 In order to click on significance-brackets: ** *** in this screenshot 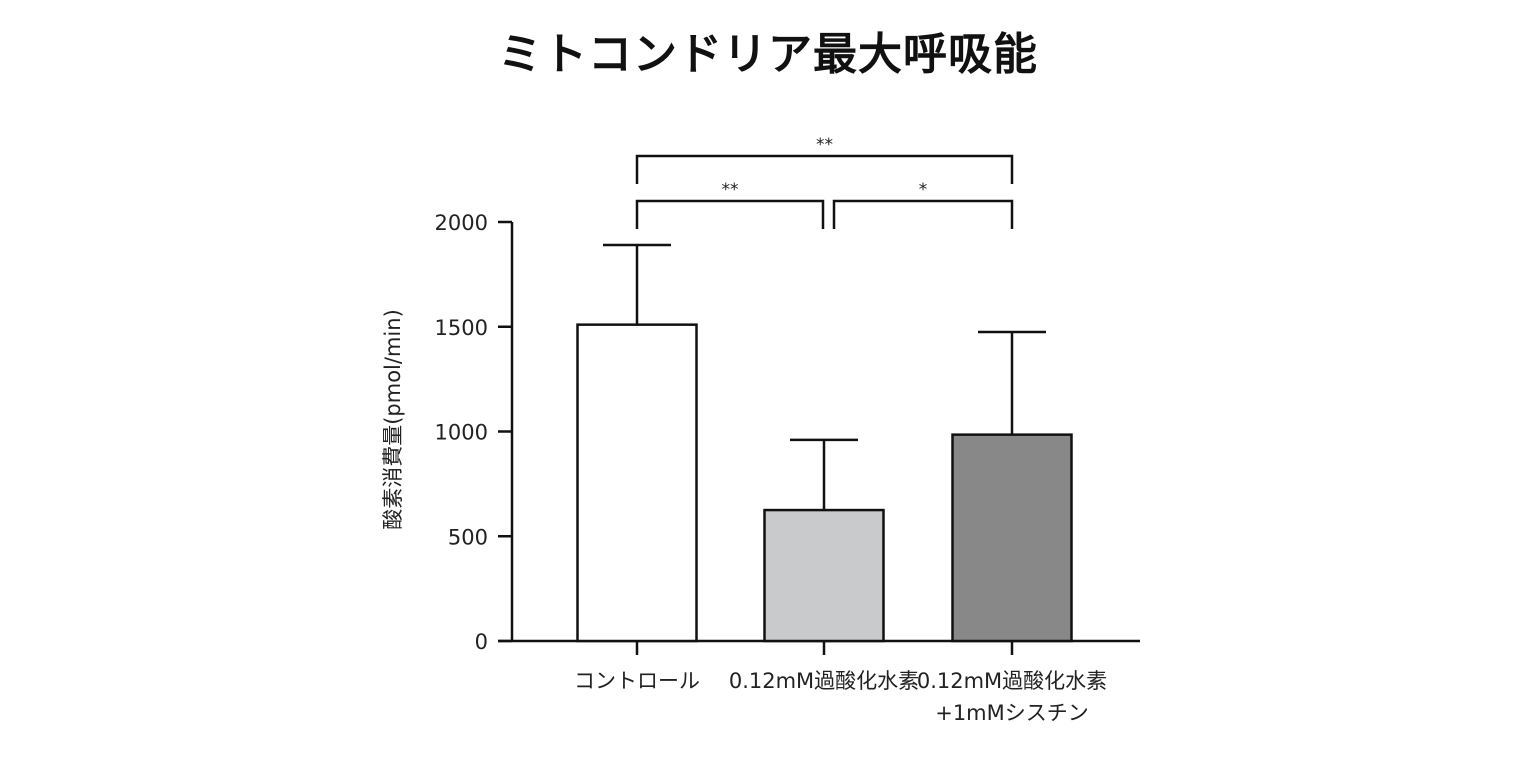, I will do `click(824, 182)`.